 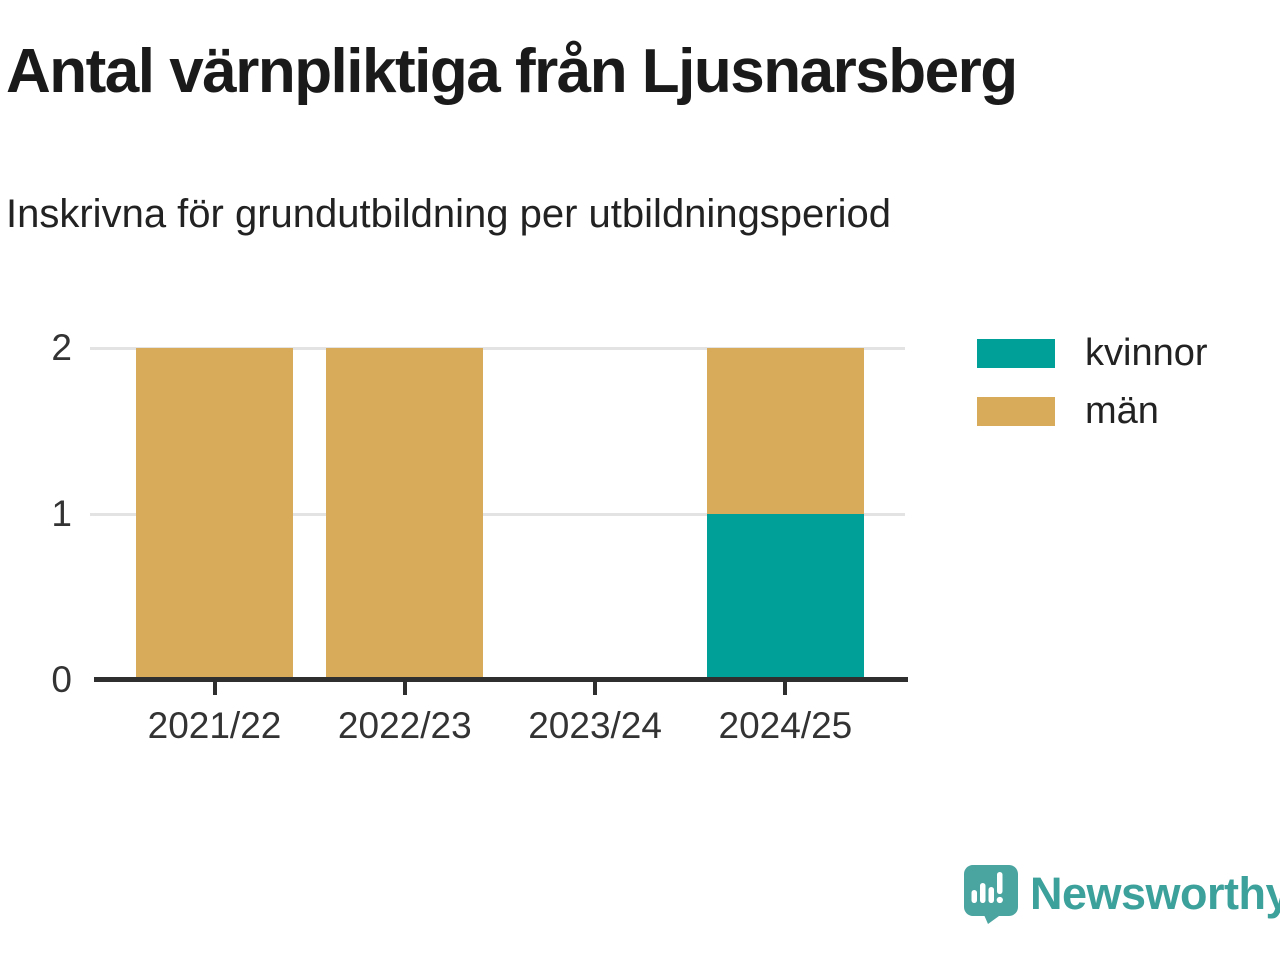 I want to click on brand-footer: Newsworthy, so click(x=1121, y=894).